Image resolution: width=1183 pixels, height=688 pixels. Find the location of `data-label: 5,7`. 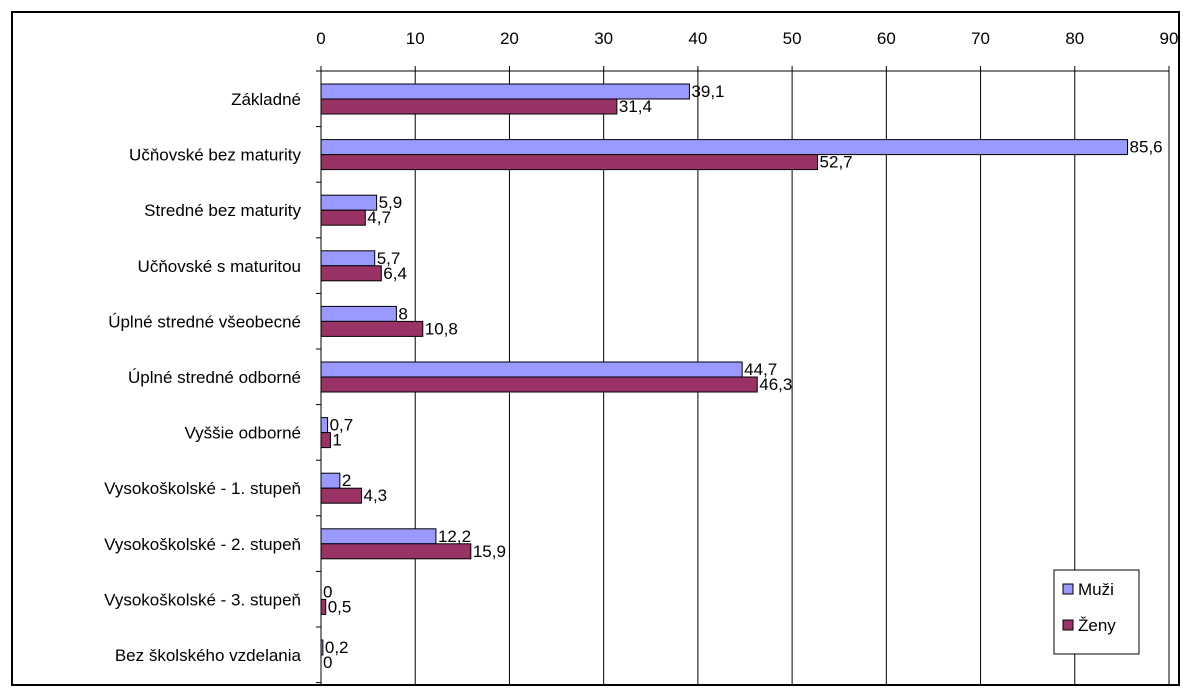

data-label: 5,7 is located at coordinates (389, 258).